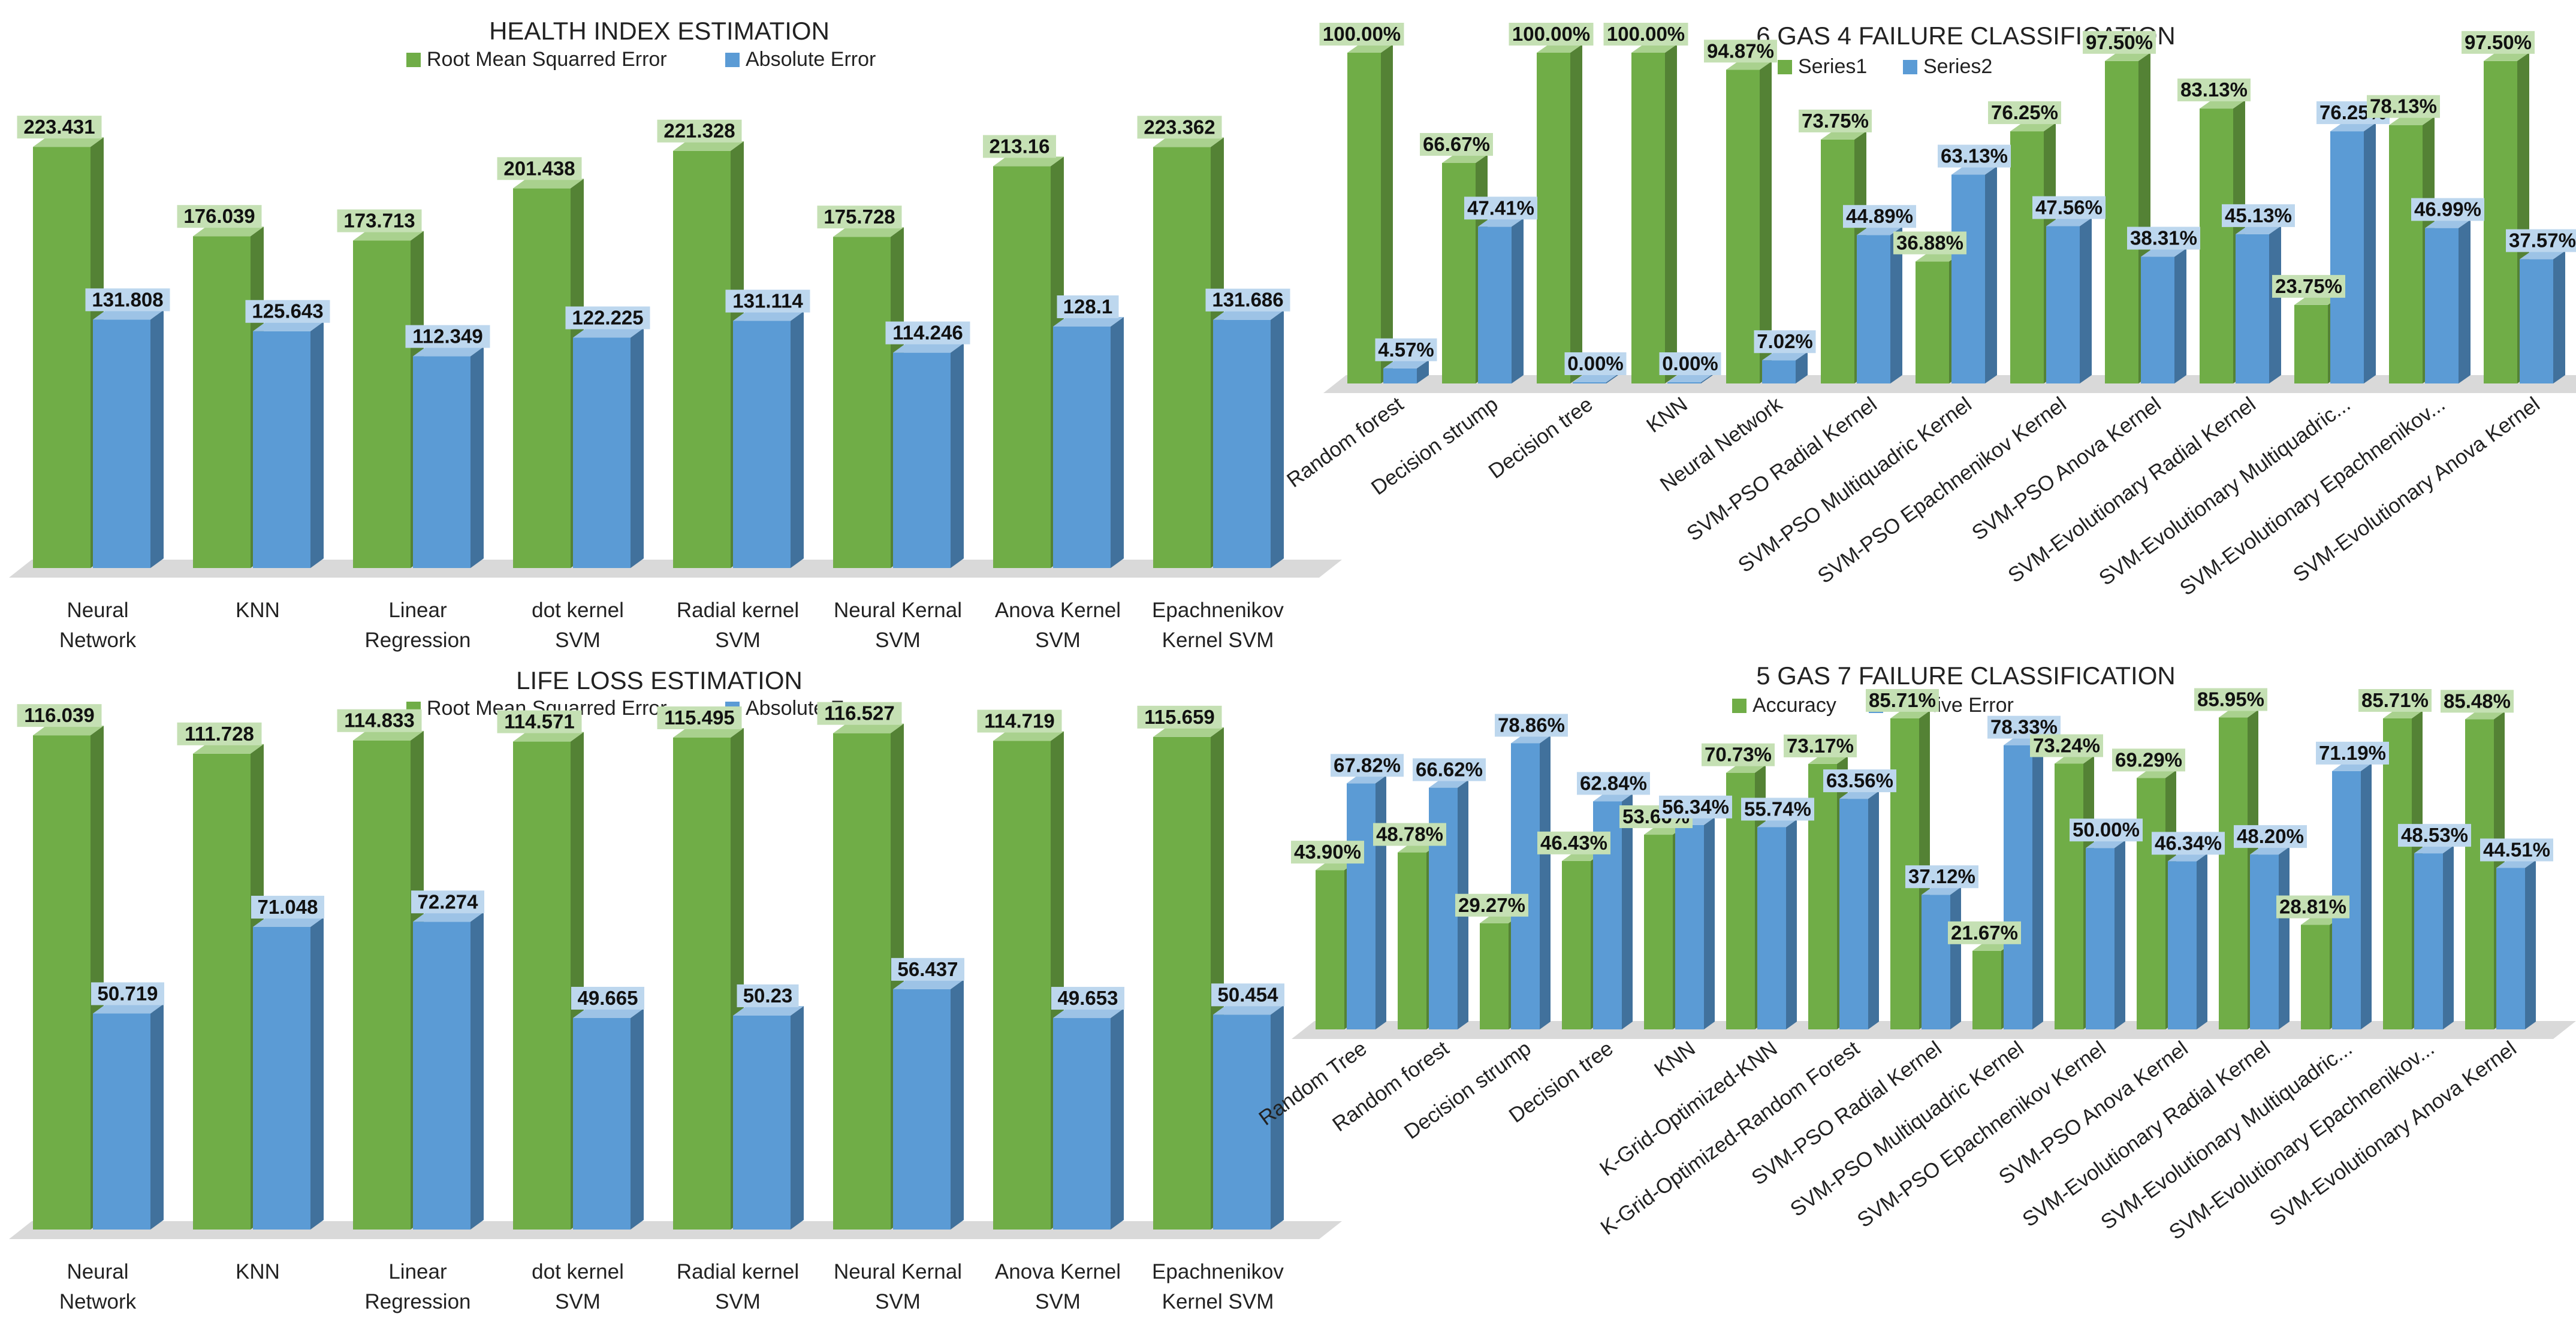 This screenshot has height=1323, width=2576. What do you see at coordinates (2271, 836) in the screenshot?
I see `svg-text: 48.20%` at bounding box center [2271, 836].